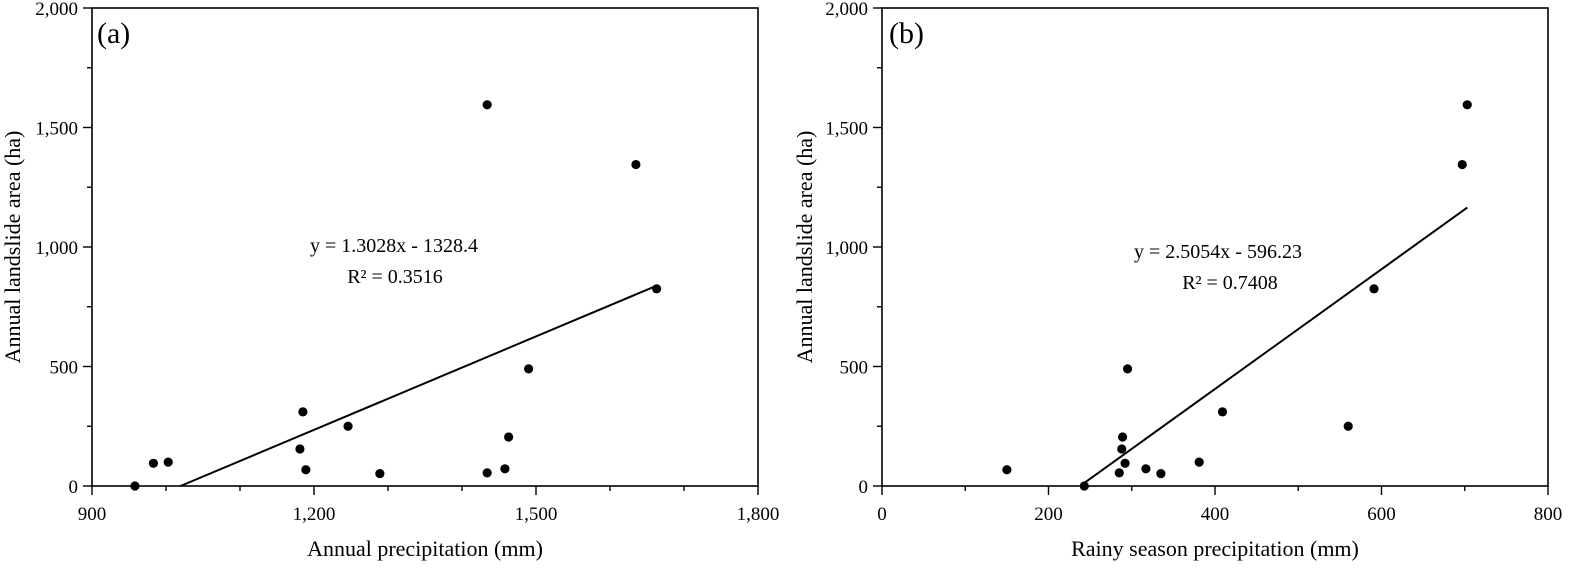  Describe the element at coordinates (314, 514) in the screenshot. I see `panel-a-x-tick-label: 1,200` at that location.